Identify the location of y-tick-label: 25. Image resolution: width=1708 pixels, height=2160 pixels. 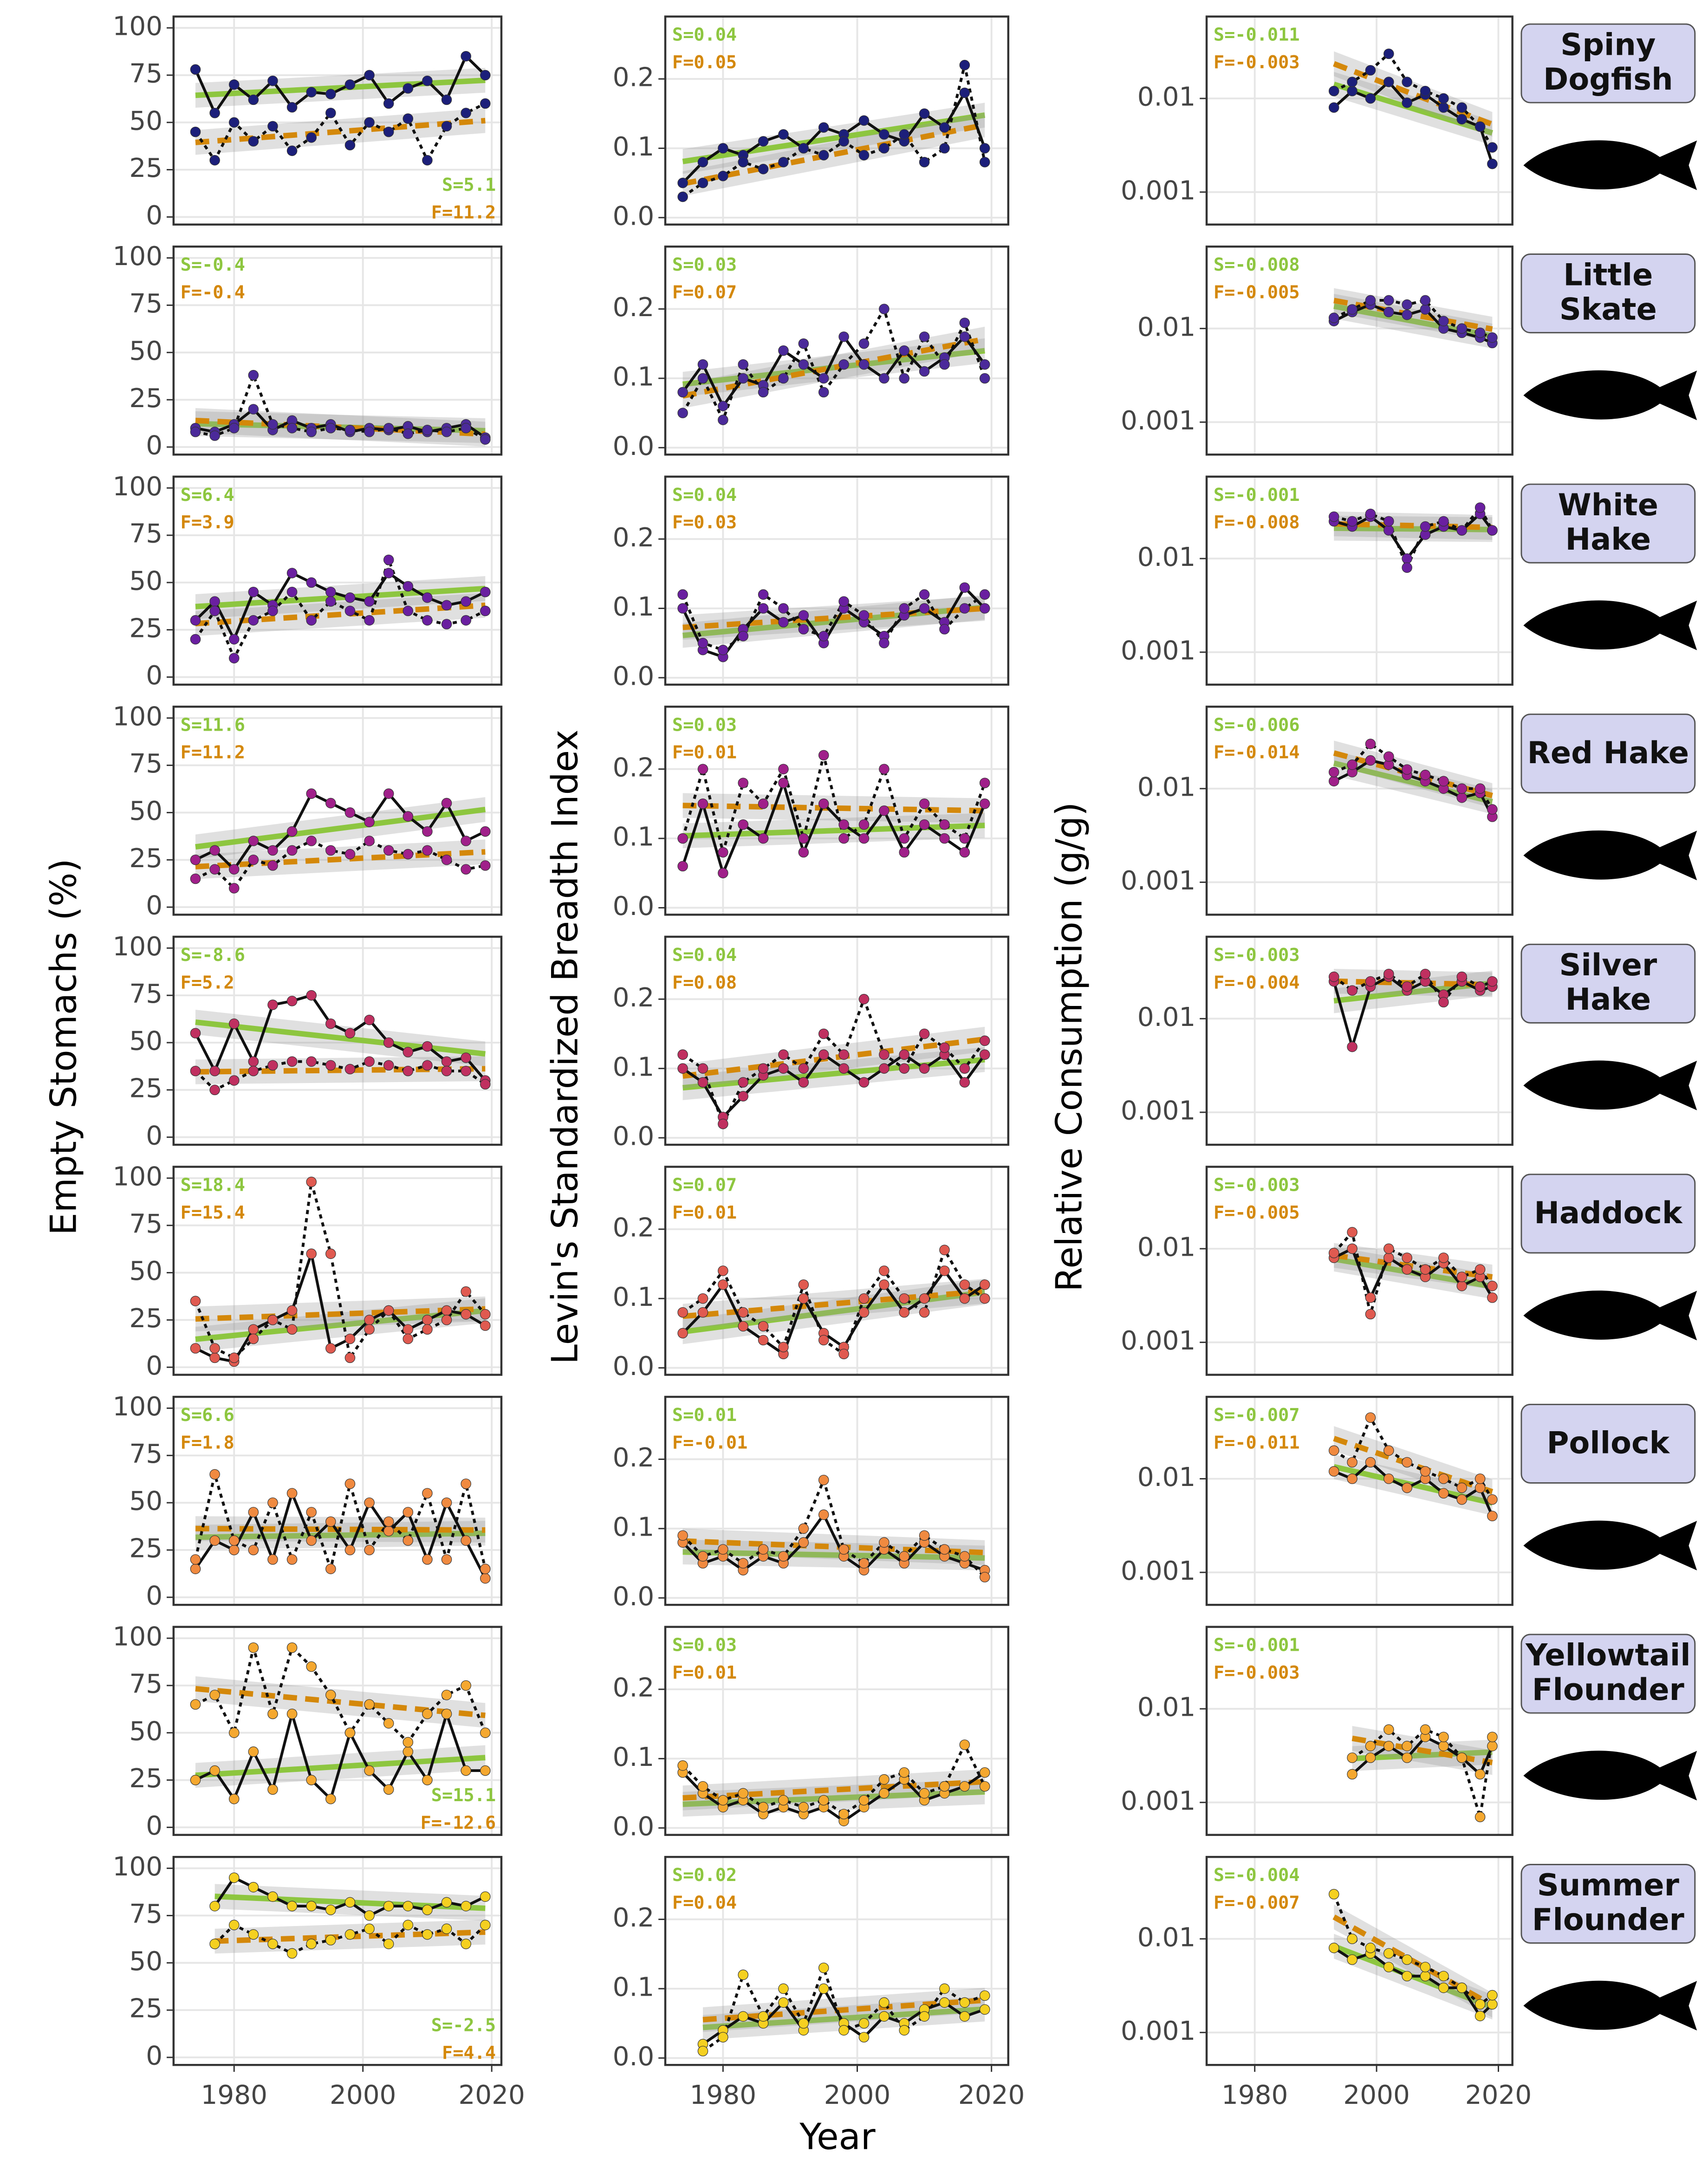
(146, 1319).